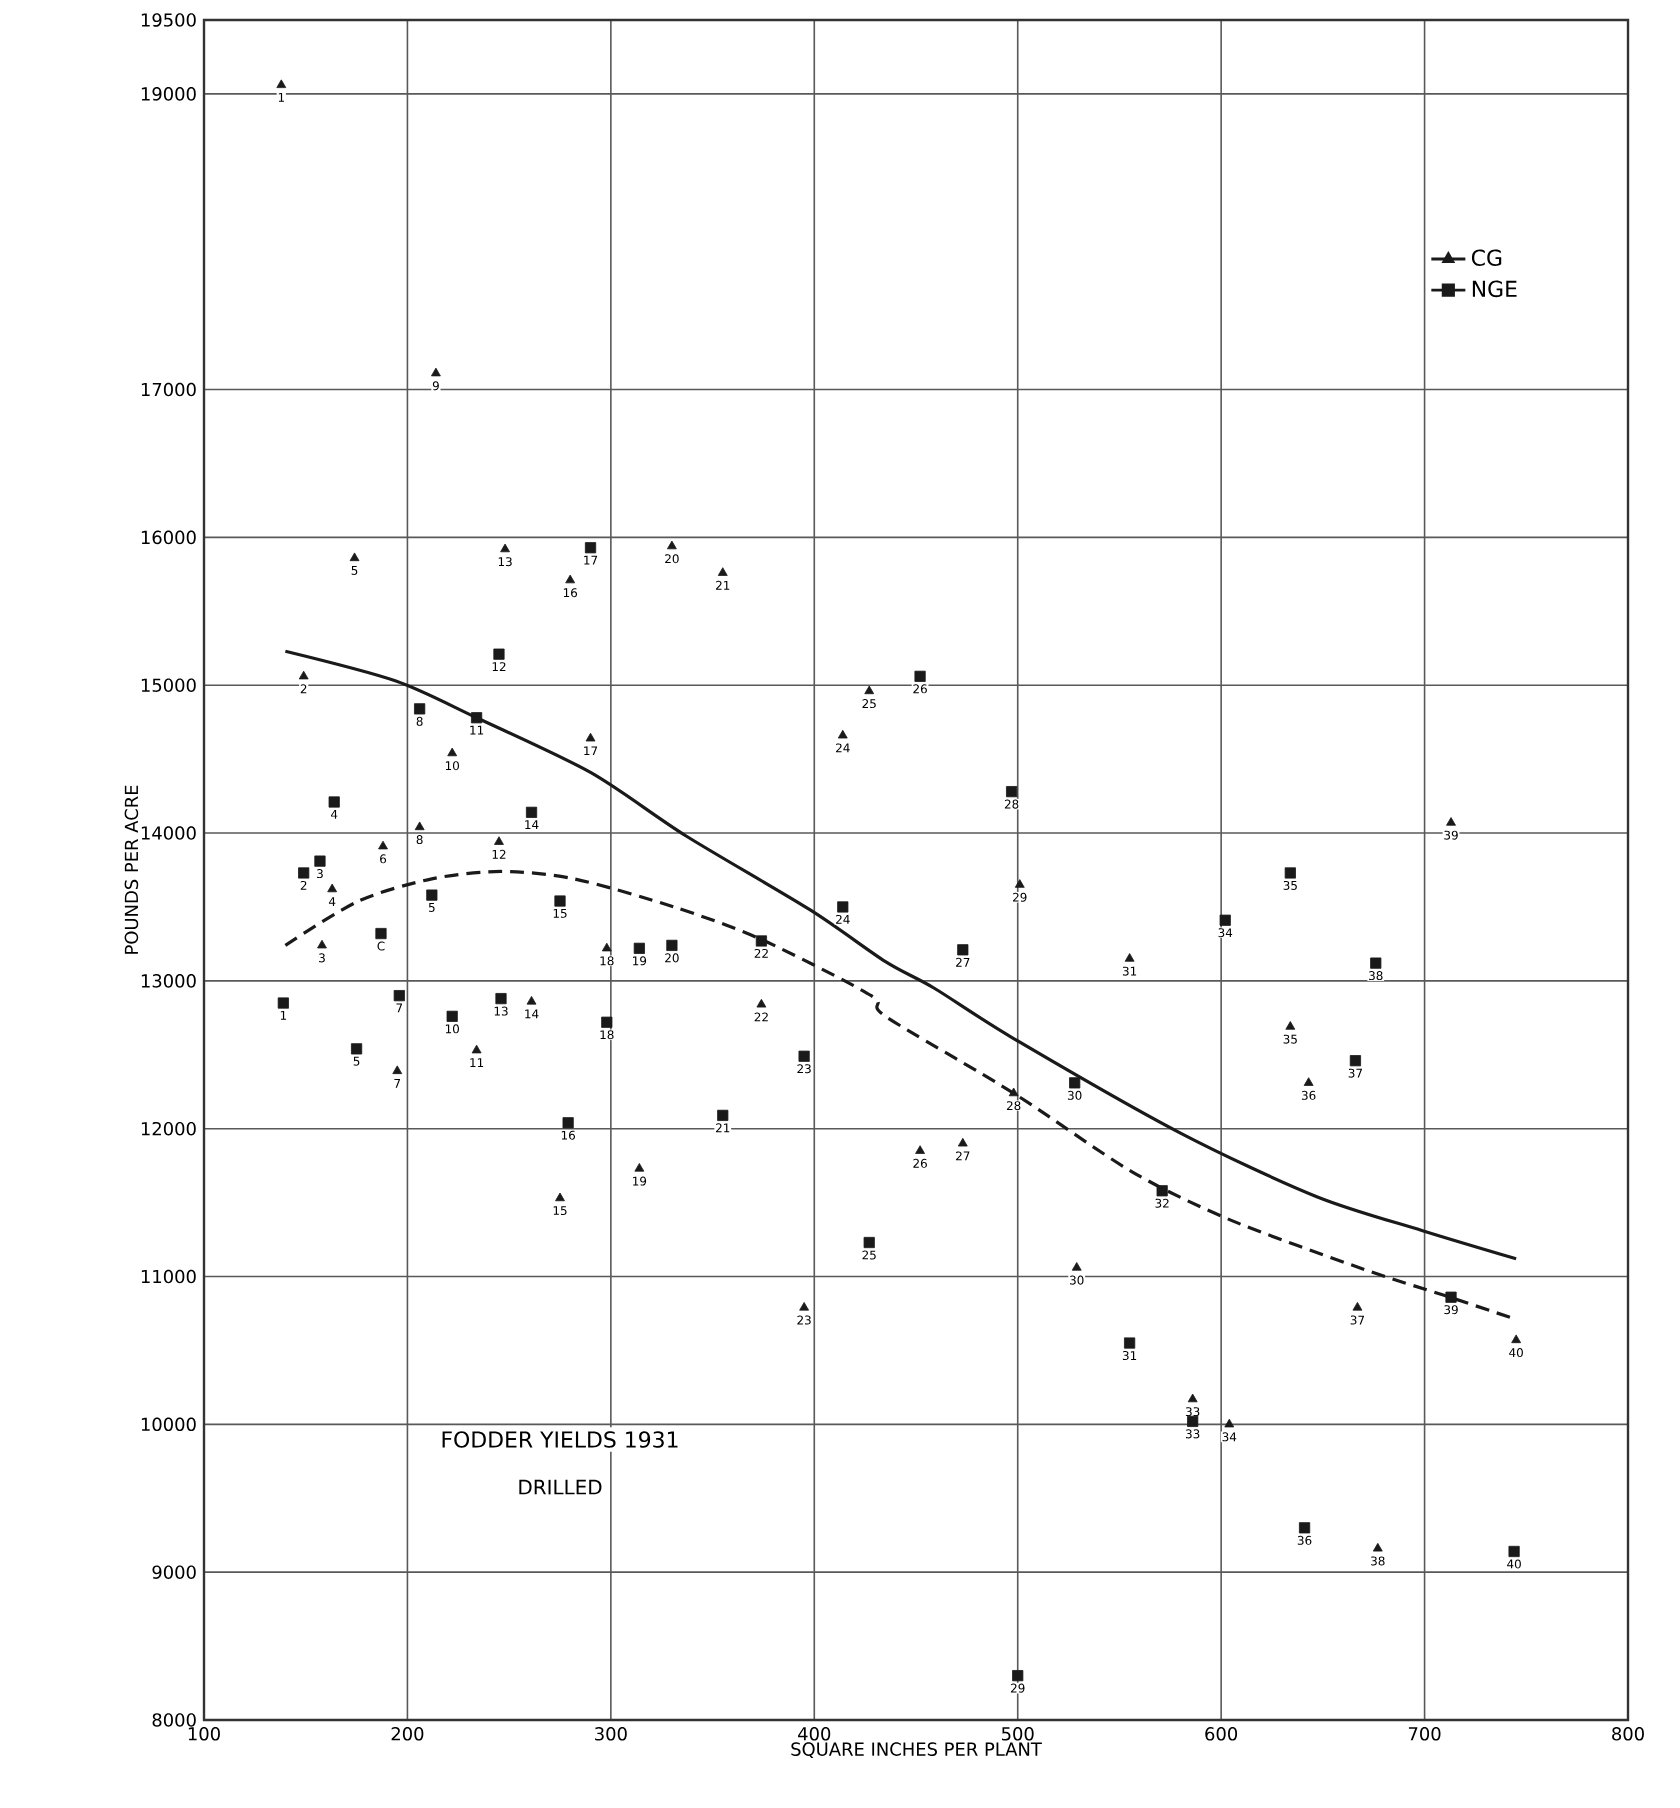  What do you see at coordinates (168, 685) in the screenshot?
I see `y-tick-label: 15000` at bounding box center [168, 685].